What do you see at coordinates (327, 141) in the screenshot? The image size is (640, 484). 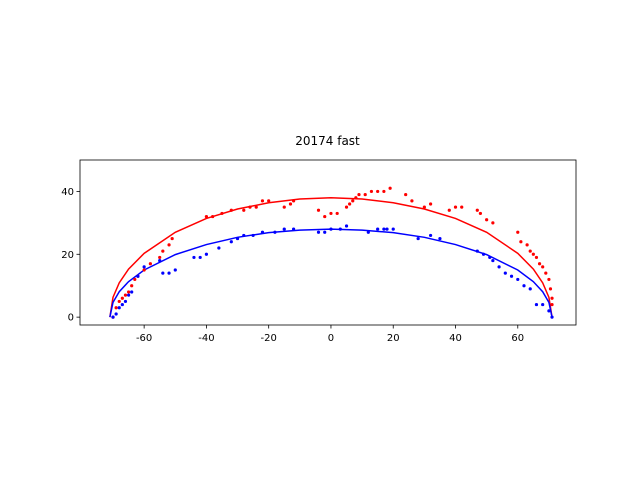 I see `chart-title: 20174 fast` at bounding box center [327, 141].